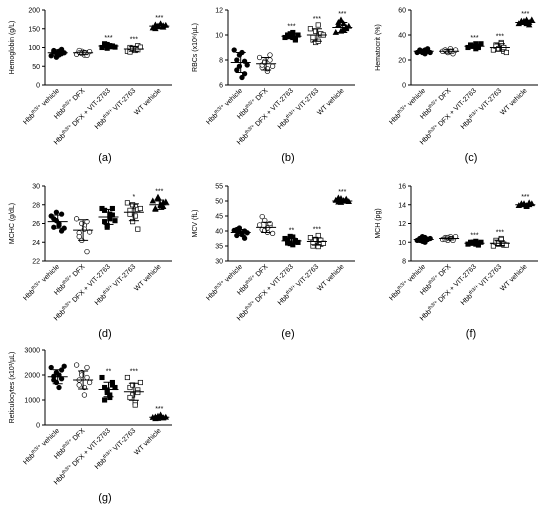  Describe the element at coordinates (32, 376) in the screenshot. I see `y-tick-label: 2000` at that location.